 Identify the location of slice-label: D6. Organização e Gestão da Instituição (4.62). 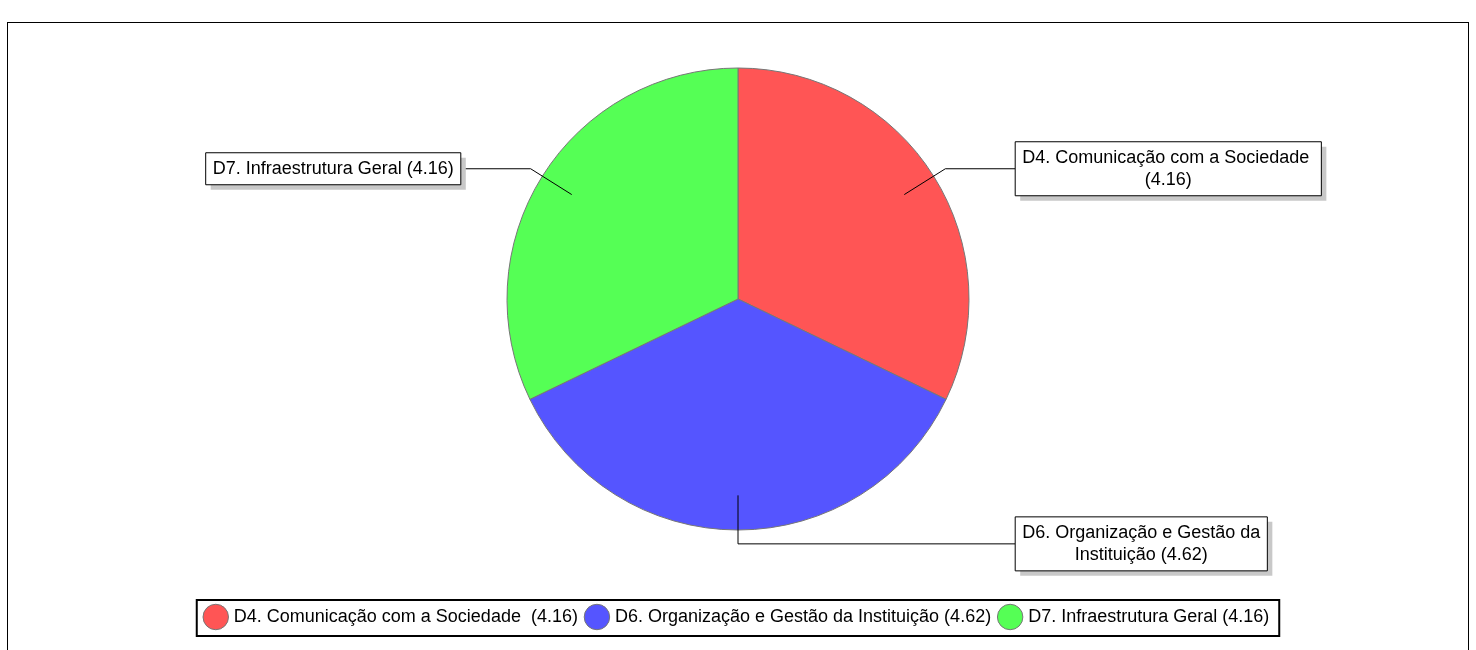
(1142, 542).